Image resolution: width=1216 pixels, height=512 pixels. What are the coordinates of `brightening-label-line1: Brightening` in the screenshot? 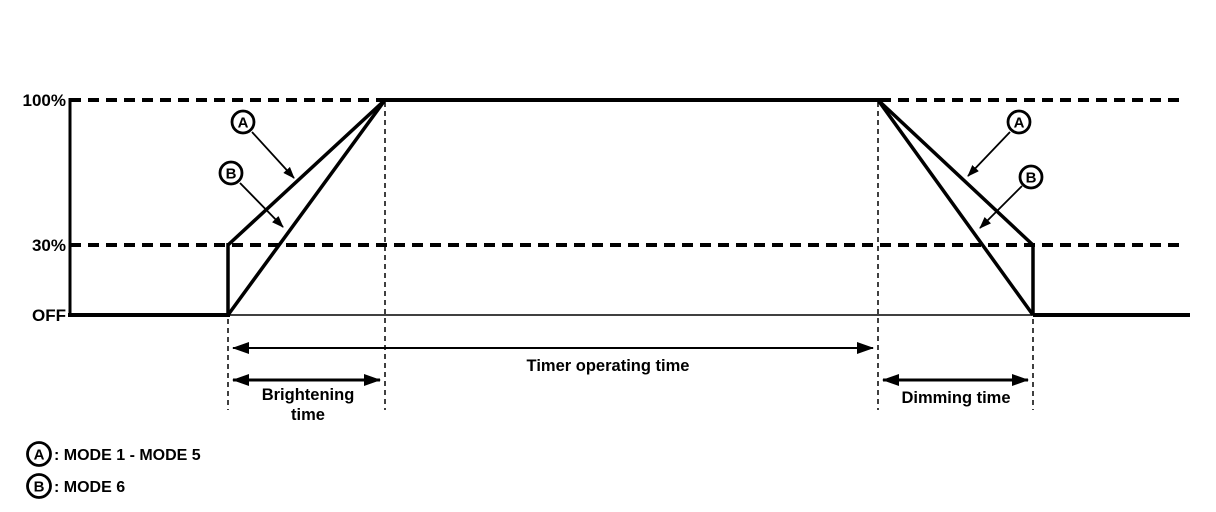 It's located at (308, 395).